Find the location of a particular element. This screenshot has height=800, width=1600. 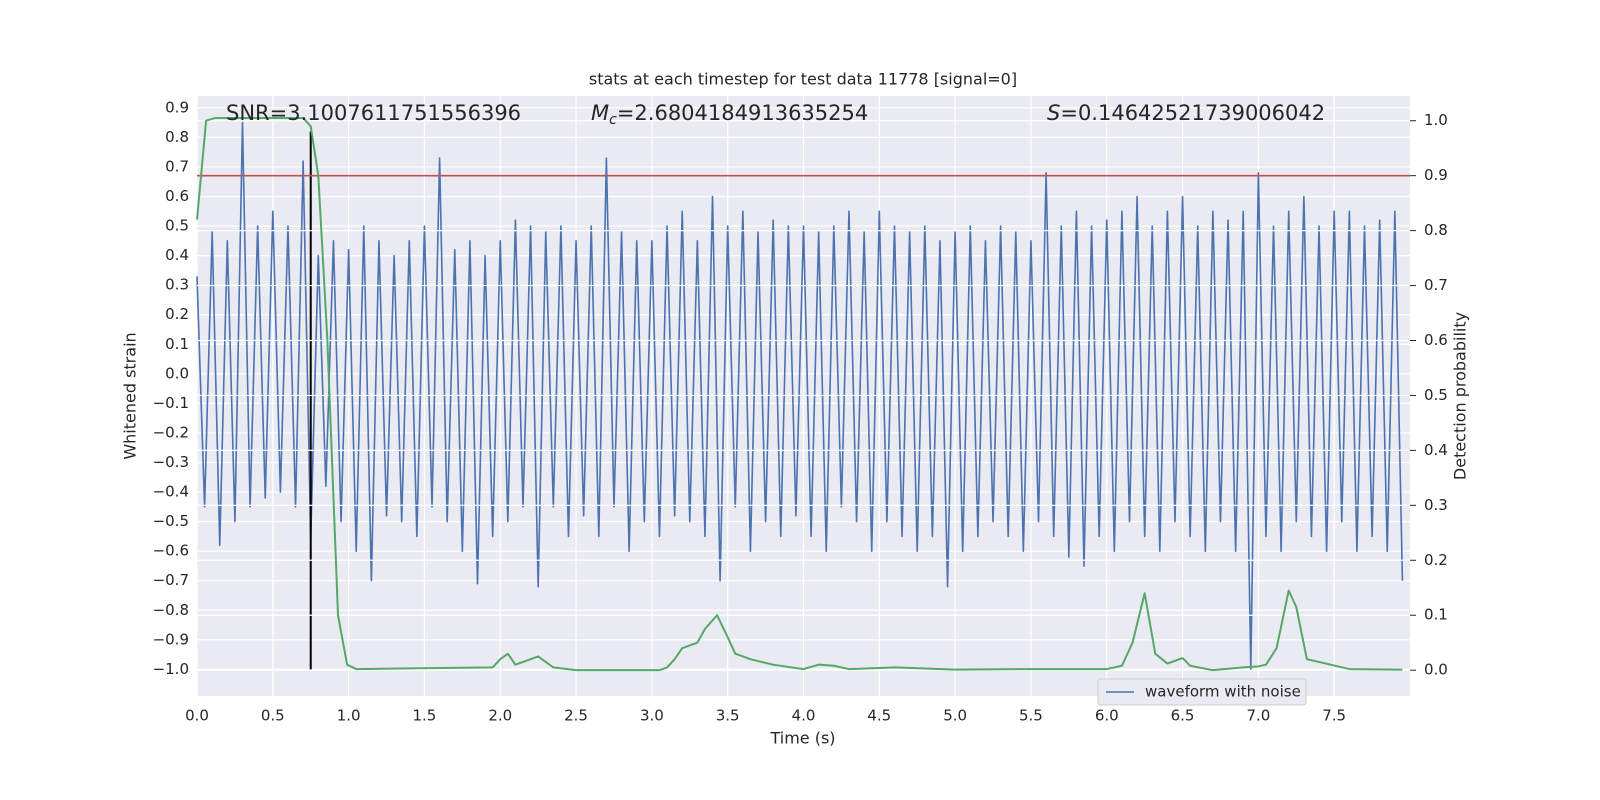

y-tick-label: 0.2 is located at coordinates (177, 314).